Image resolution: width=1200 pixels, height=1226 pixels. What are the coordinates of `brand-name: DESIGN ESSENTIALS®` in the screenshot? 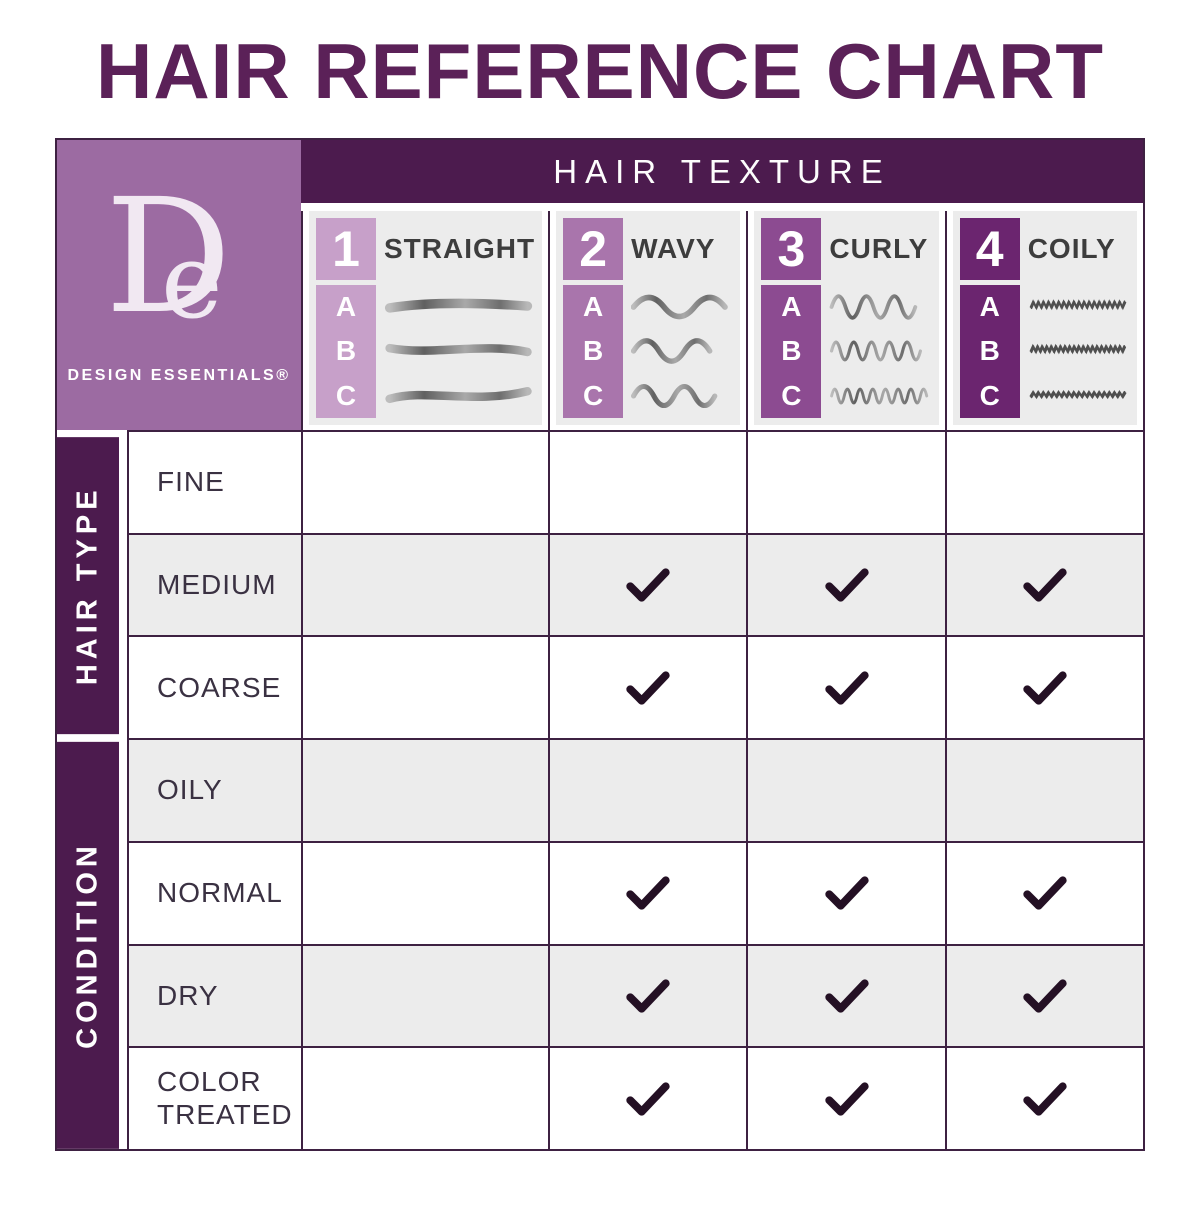 It's located at (179, 375).